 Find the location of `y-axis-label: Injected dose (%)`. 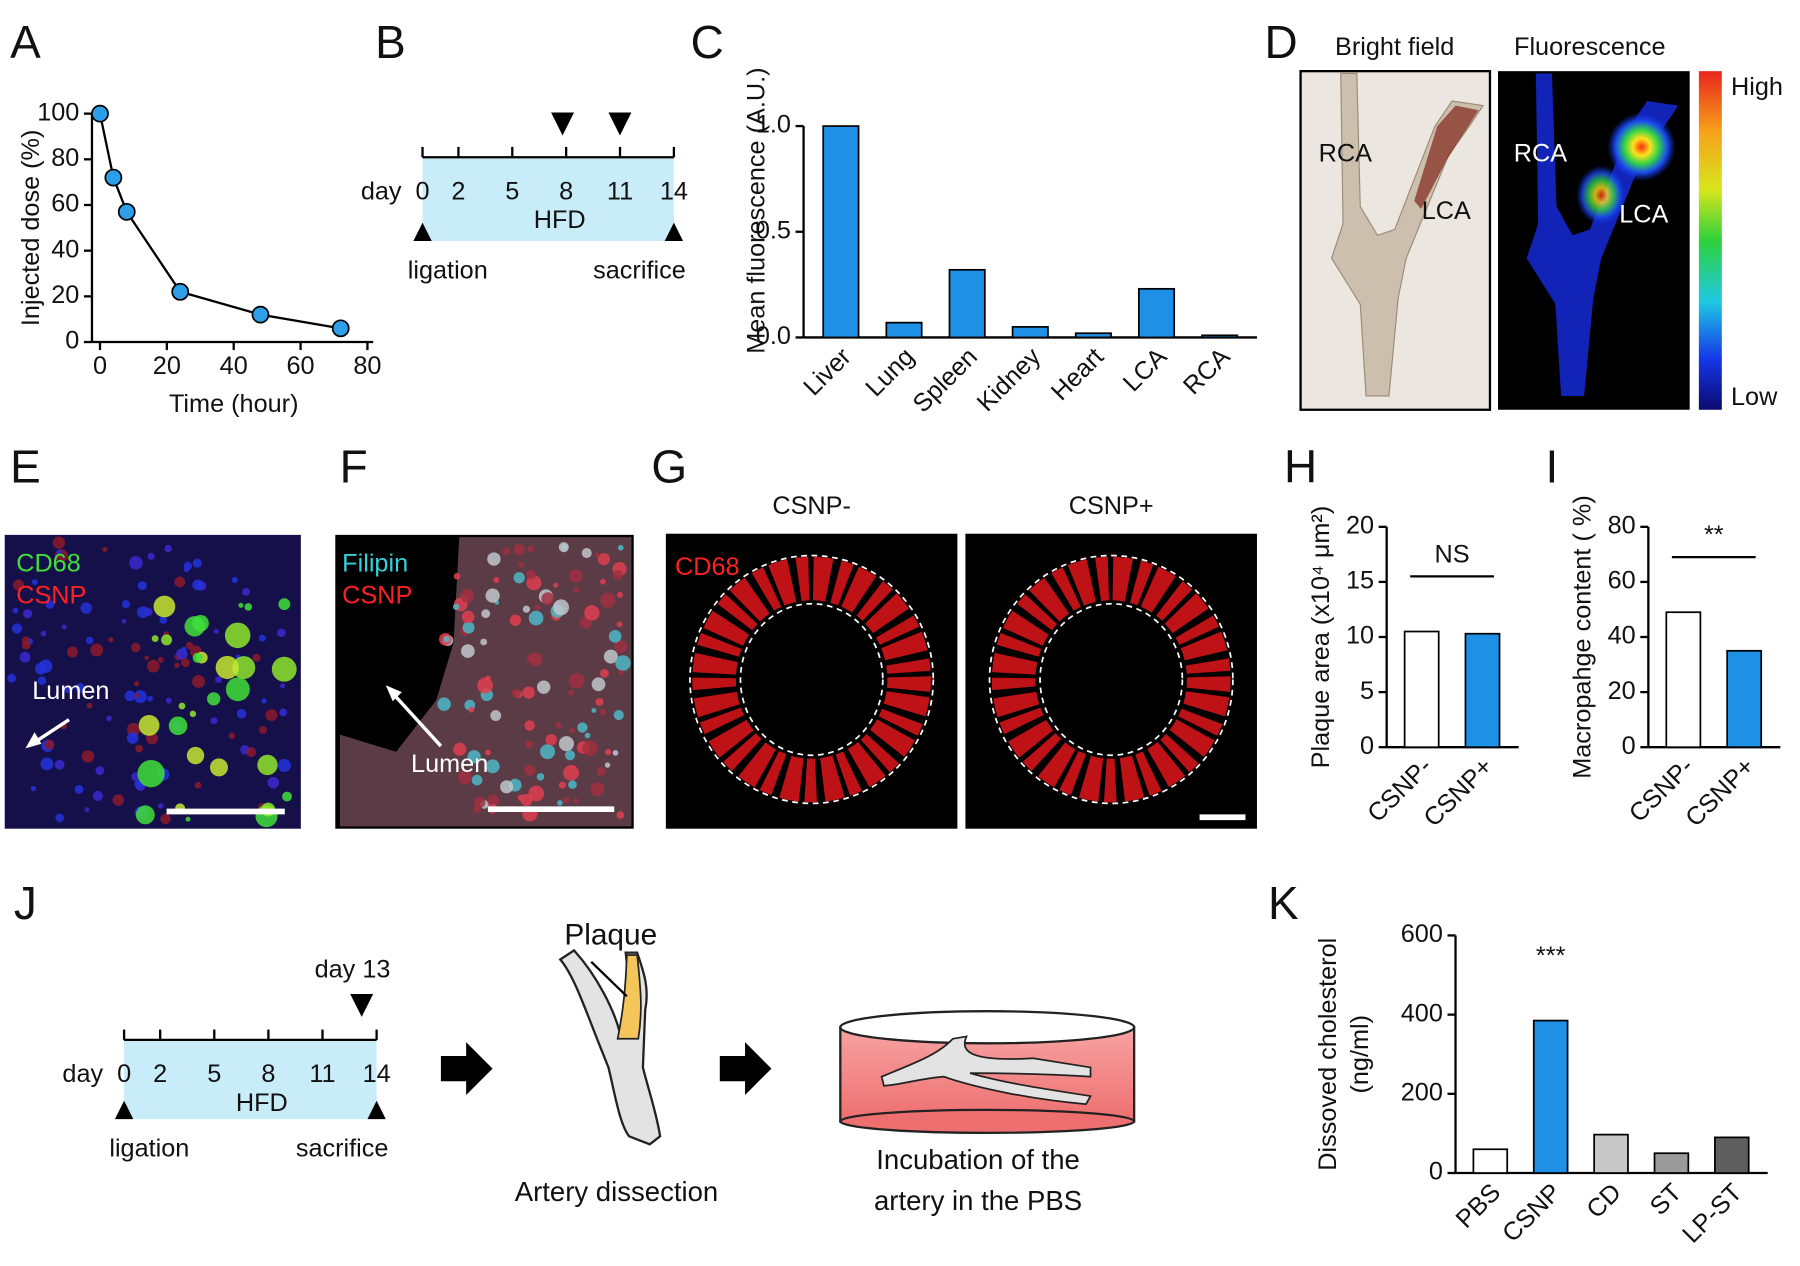

y-axis-label: Injected dose (%) is located at coordinates (31, 228).